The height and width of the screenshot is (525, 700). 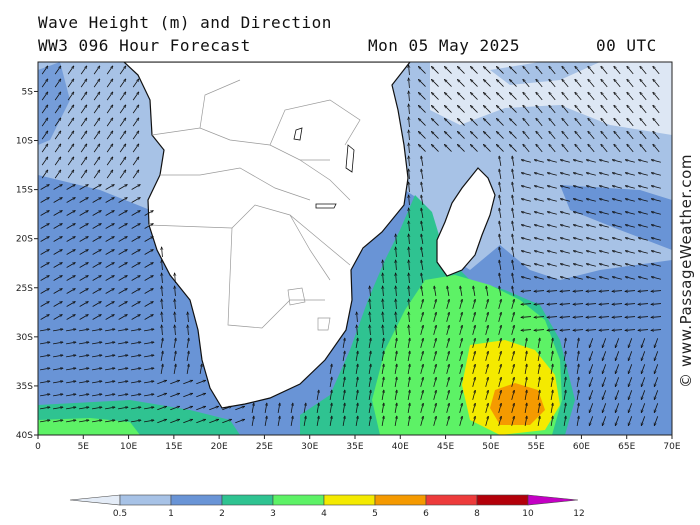 What do you see at coordinates (490, 447) in the screenshot?
I see `lon-tick-label: 50E` at bounding box center [490, 447].